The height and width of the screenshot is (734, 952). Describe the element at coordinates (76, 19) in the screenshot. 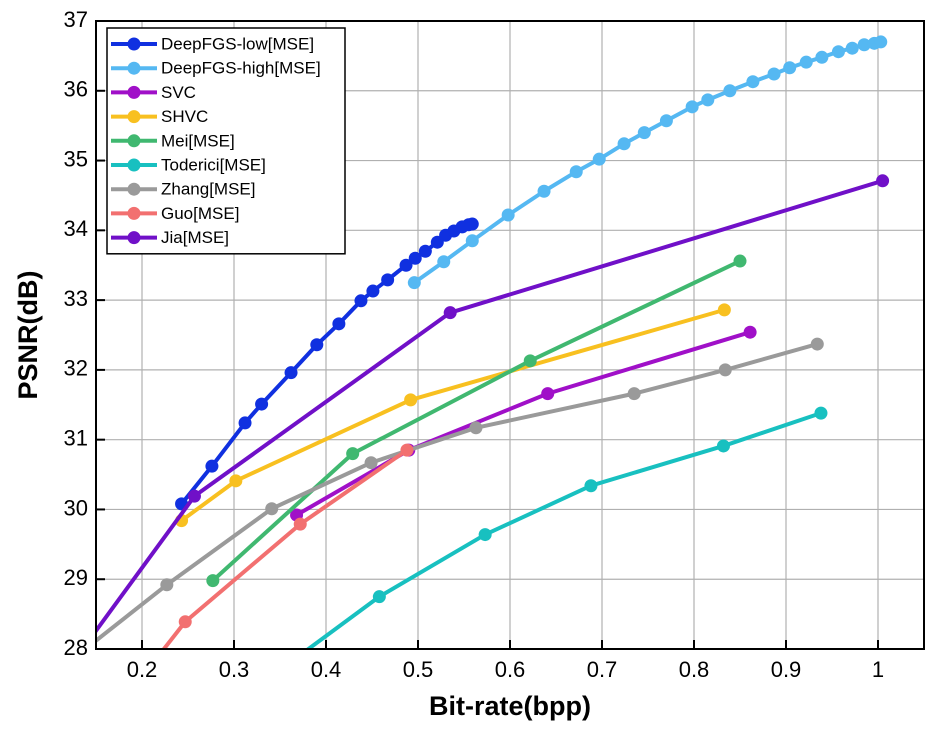

I see `y-tick-label: 37` at that location.